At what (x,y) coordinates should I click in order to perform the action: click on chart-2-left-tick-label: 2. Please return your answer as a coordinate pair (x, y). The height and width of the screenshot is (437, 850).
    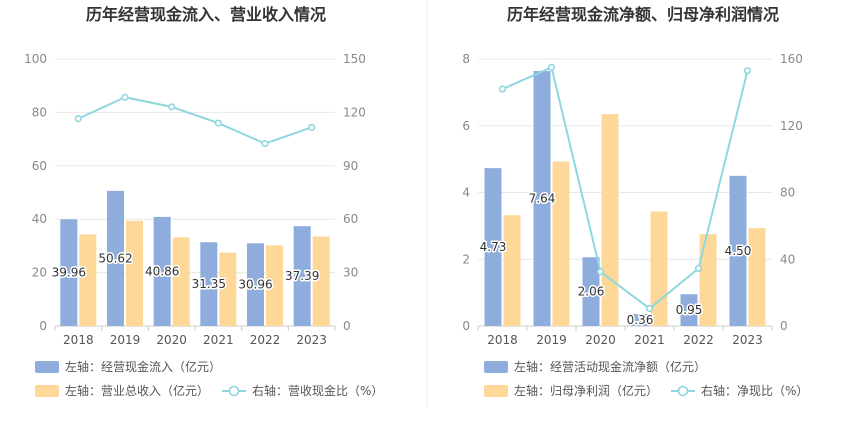
    Looking at the image, I should click on (466, 259).